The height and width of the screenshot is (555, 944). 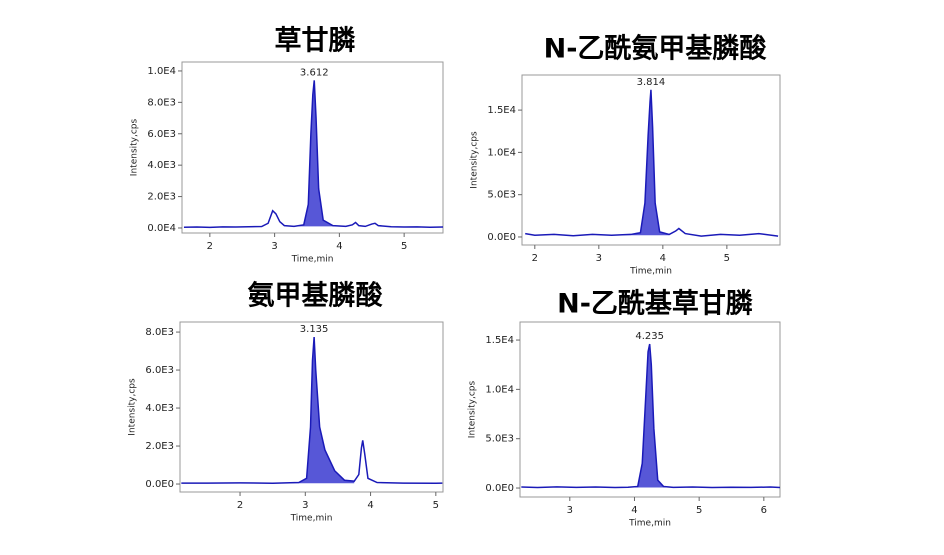 What do you see at coordinates (314, 329) in the screenshot?
I see `peak-label: 3.135` at bounding box center [314, 329].